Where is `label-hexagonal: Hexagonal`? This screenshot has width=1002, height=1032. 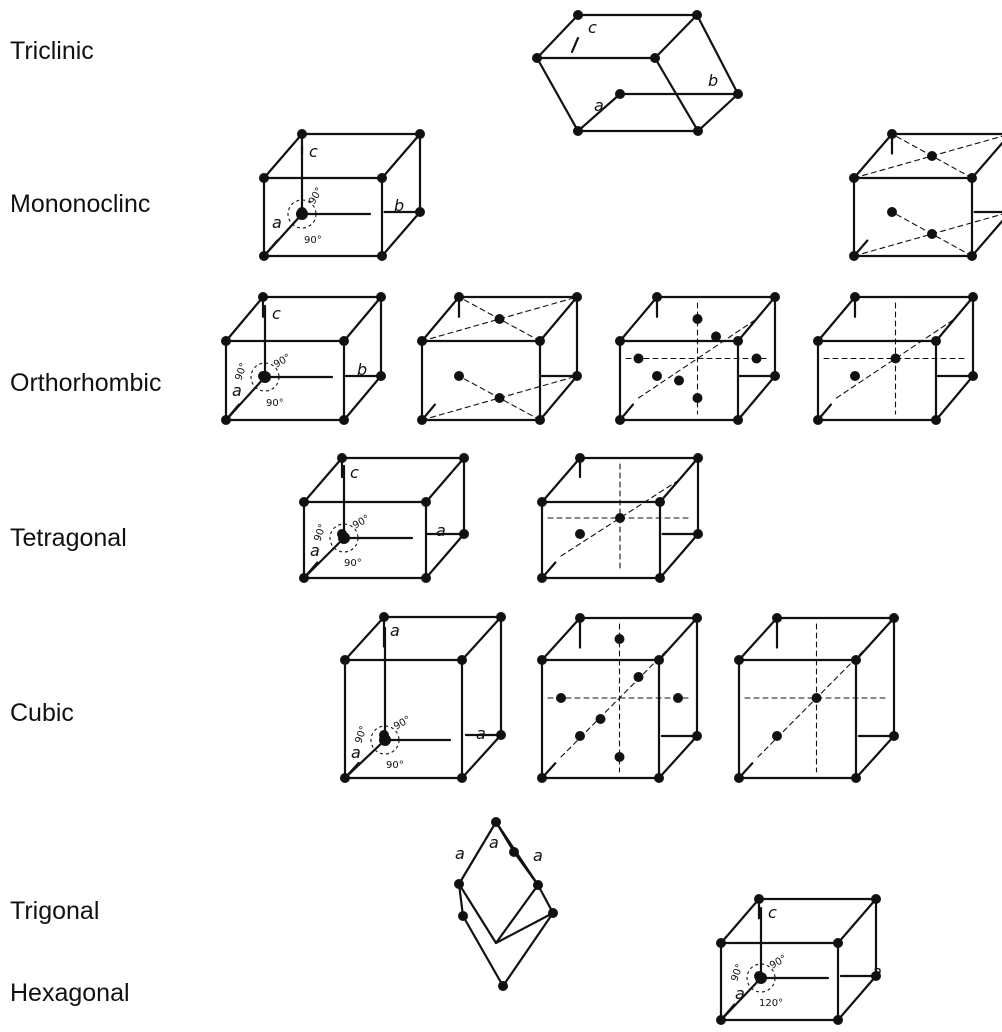
label-hexagonal: Hexagonal is located at coordinates (70, 993).